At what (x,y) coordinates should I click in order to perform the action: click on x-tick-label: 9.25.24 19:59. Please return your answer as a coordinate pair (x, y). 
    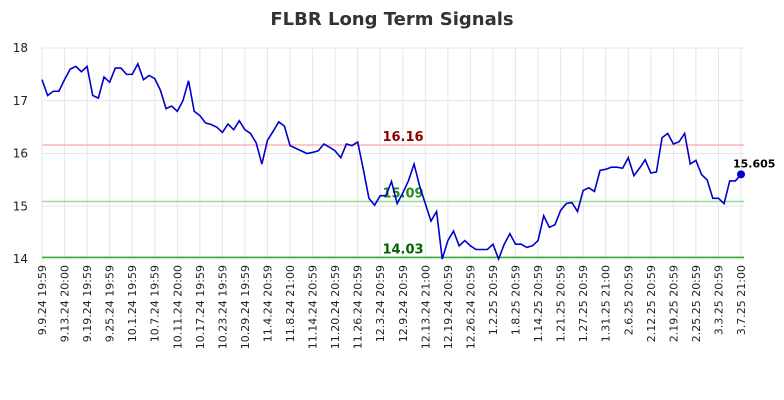
    Looking at the image, I should click on (110, 303).